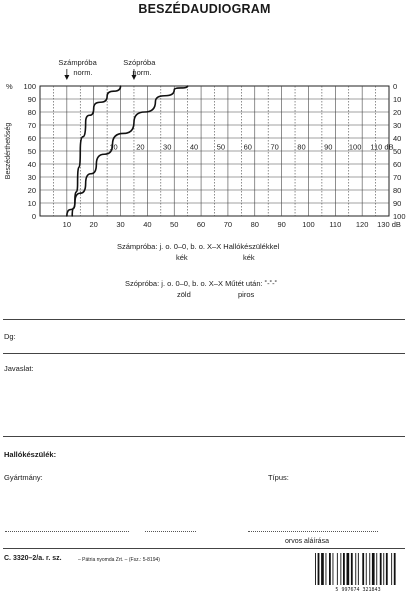 This screenshot has height=600, width=409. Describe the element at coordinates (362, 224) in the screenshot. I see `bottom-tick-label: 120` at that location.